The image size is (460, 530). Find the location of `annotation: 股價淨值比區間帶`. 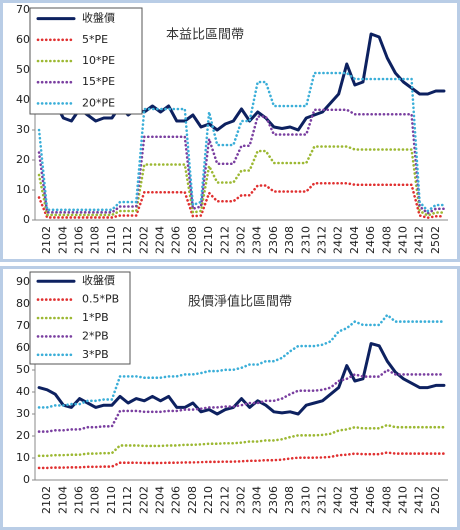

annotation: 股價淨值比區間帶 is located at coordinates (240, 302).